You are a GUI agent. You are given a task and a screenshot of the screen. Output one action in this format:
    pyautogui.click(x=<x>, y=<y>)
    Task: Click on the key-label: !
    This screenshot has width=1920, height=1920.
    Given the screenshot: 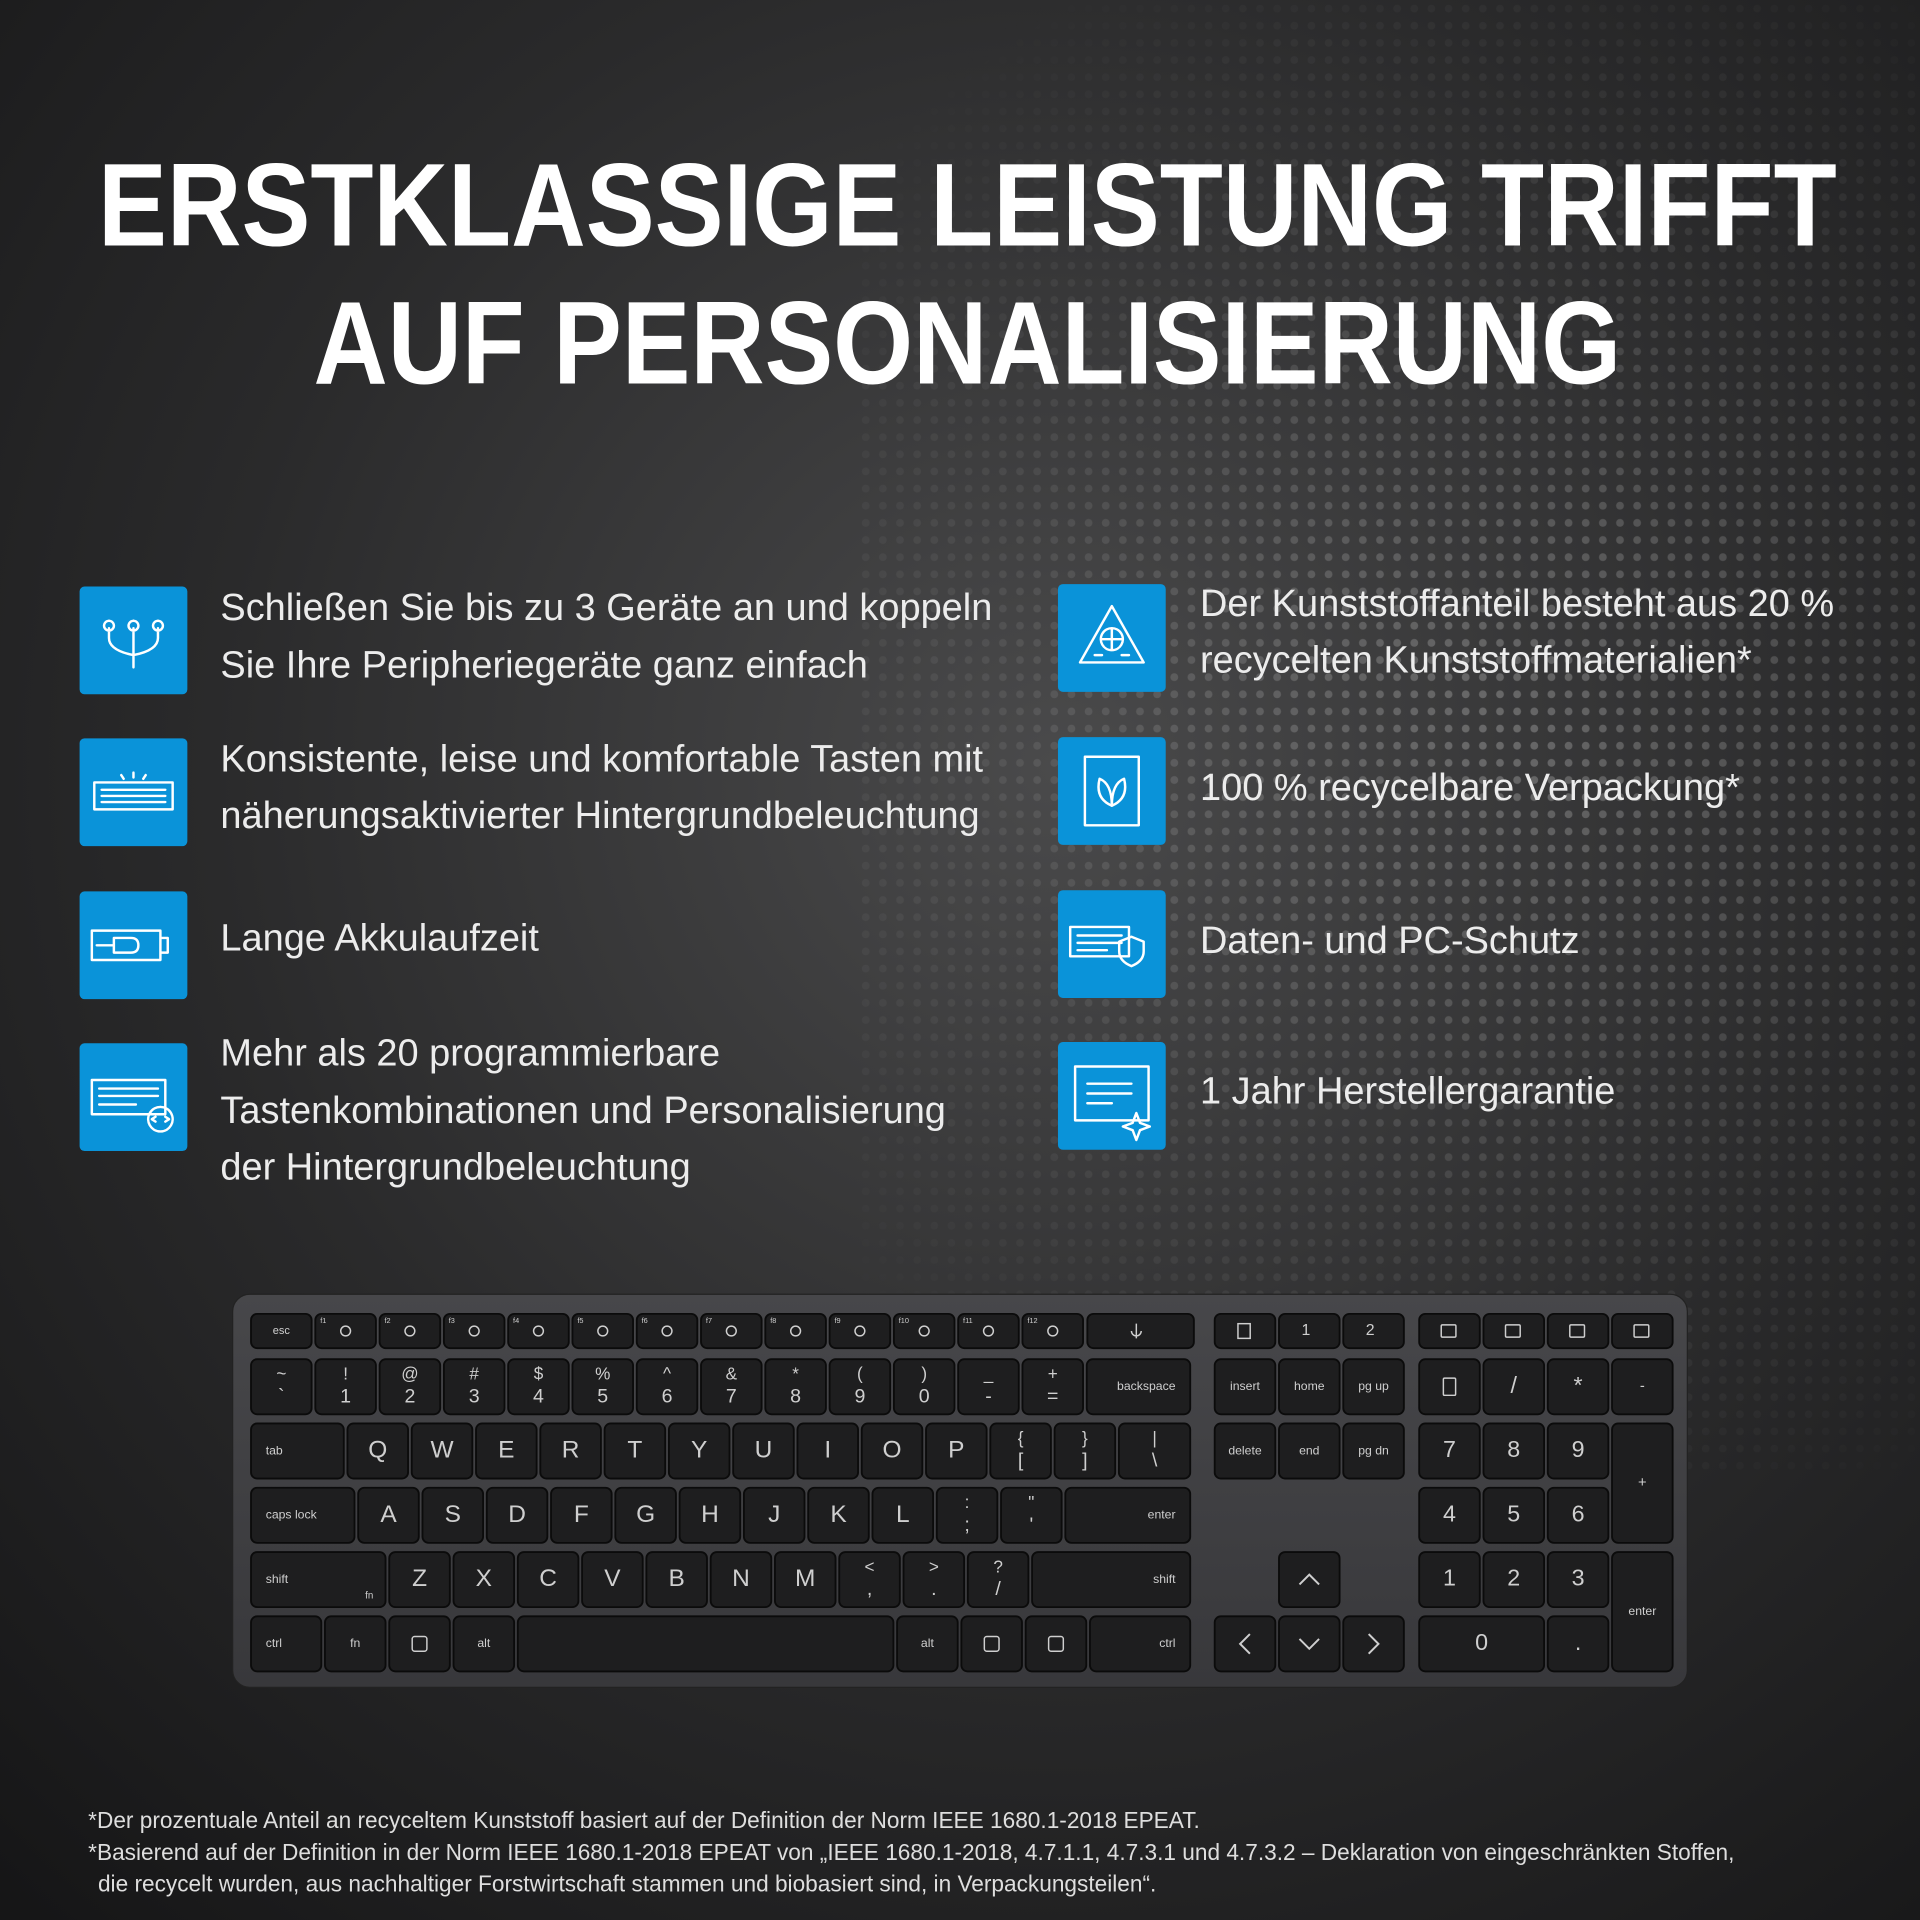 What is the action you would take?
    pyautogui.click(x=345, y=1374)
    